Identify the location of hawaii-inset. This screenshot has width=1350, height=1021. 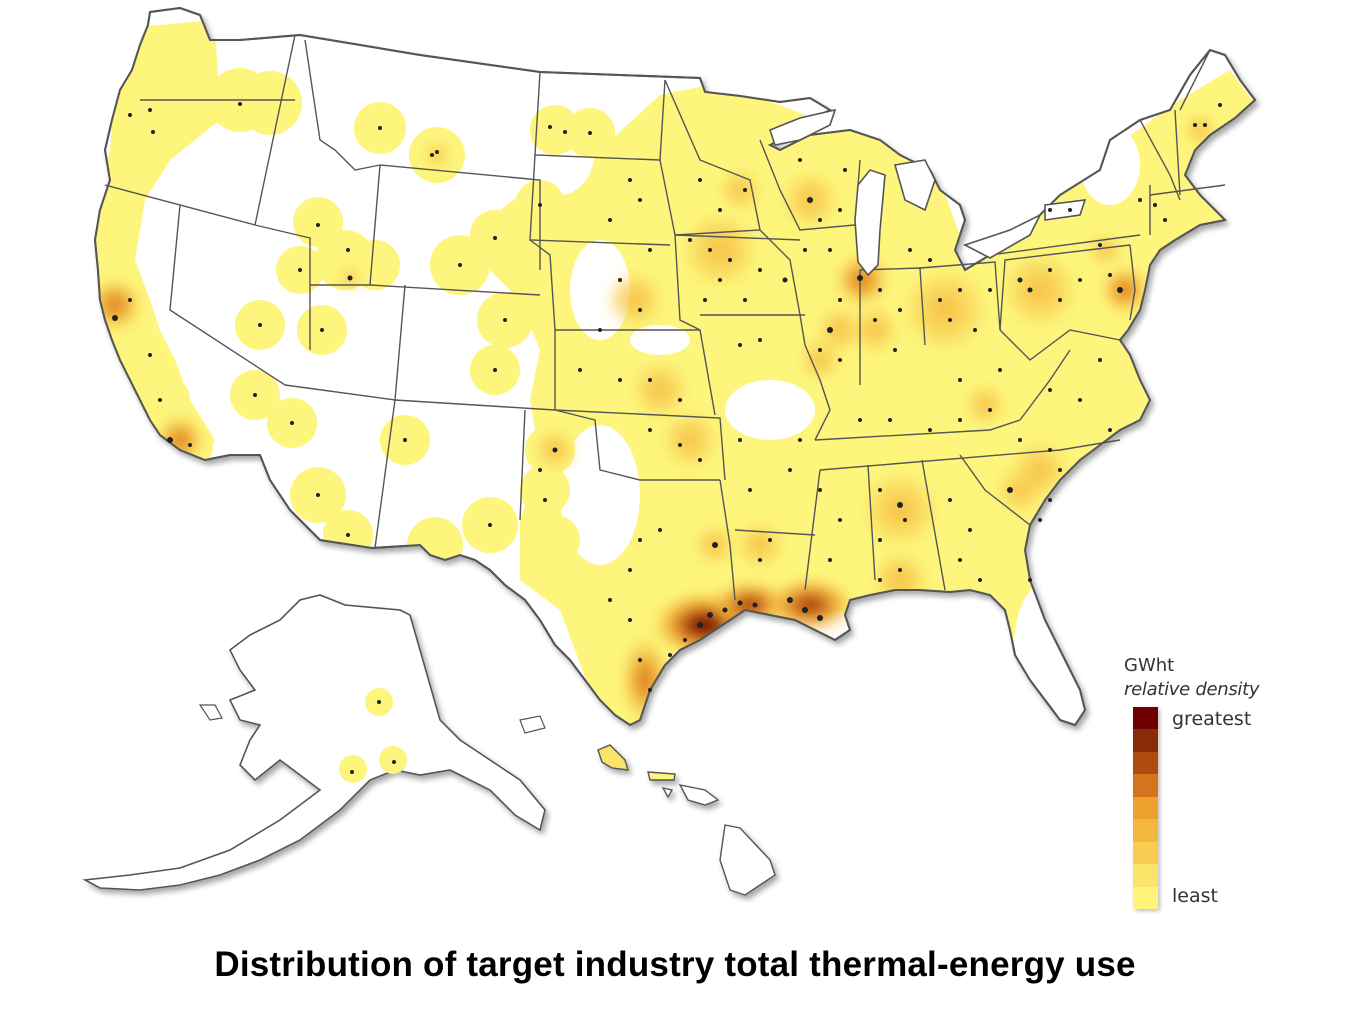
(686, 820).